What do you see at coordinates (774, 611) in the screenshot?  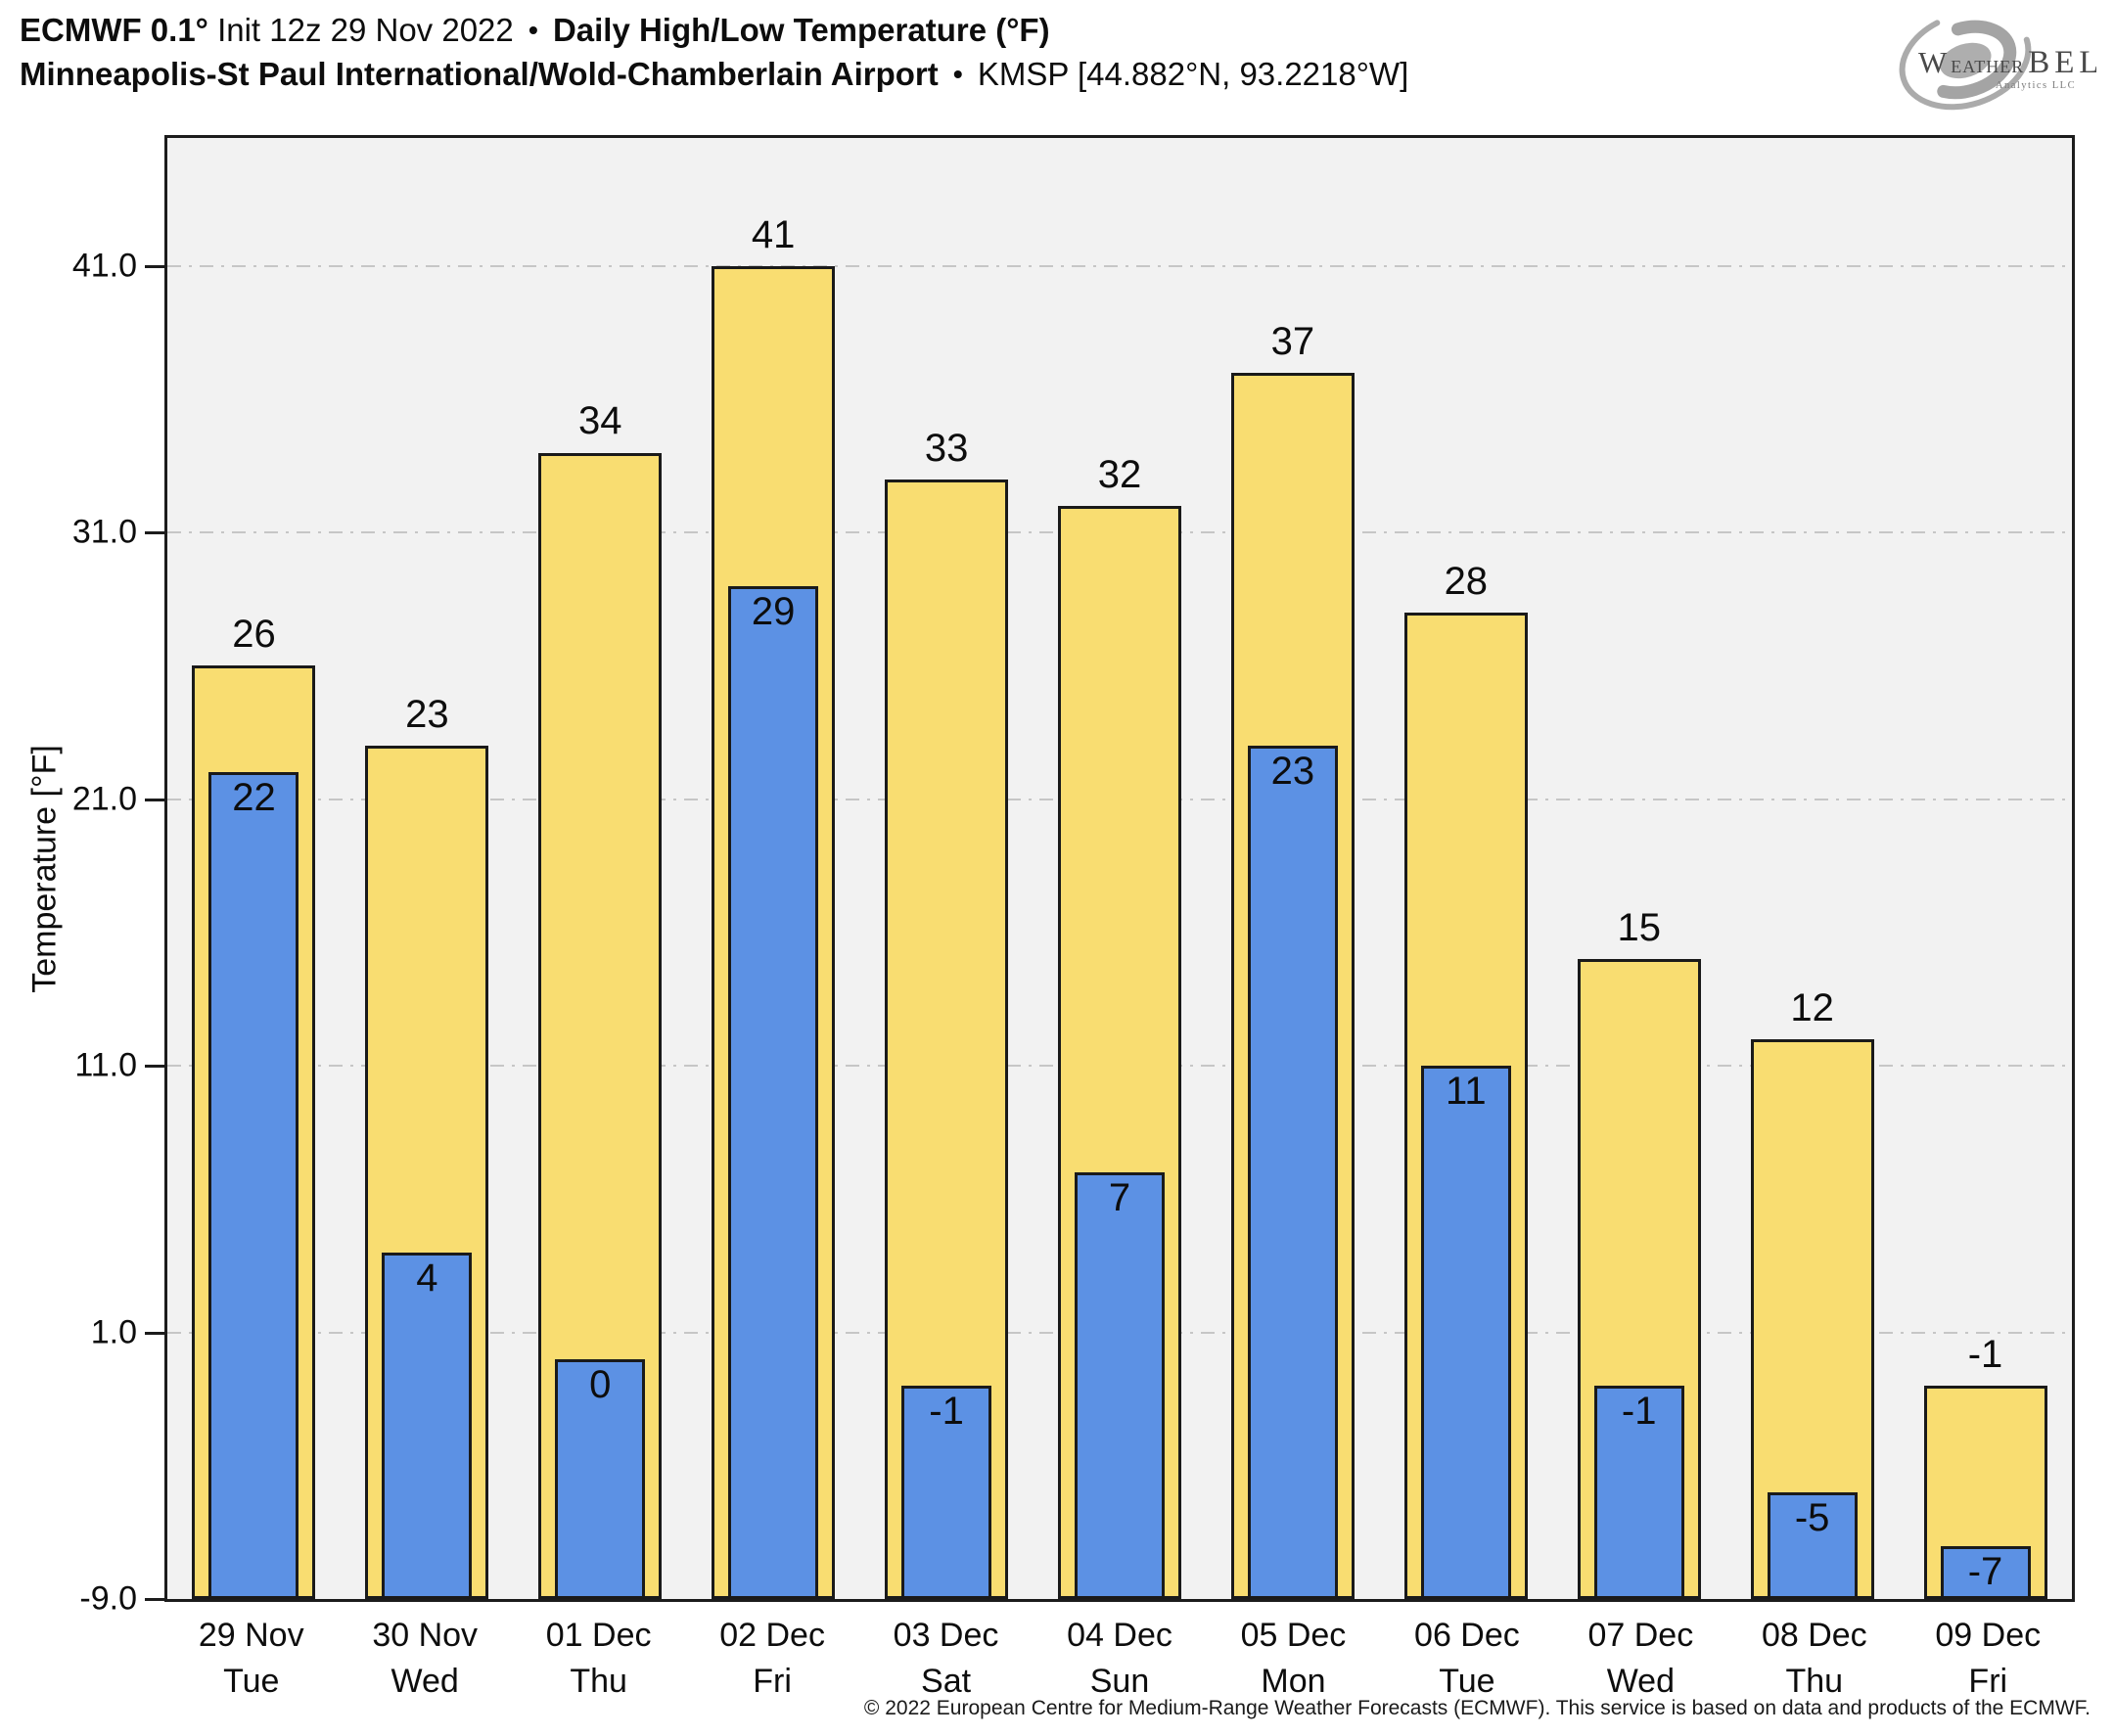 I see `low-value-label: 29` at bounding box center [774, 611].